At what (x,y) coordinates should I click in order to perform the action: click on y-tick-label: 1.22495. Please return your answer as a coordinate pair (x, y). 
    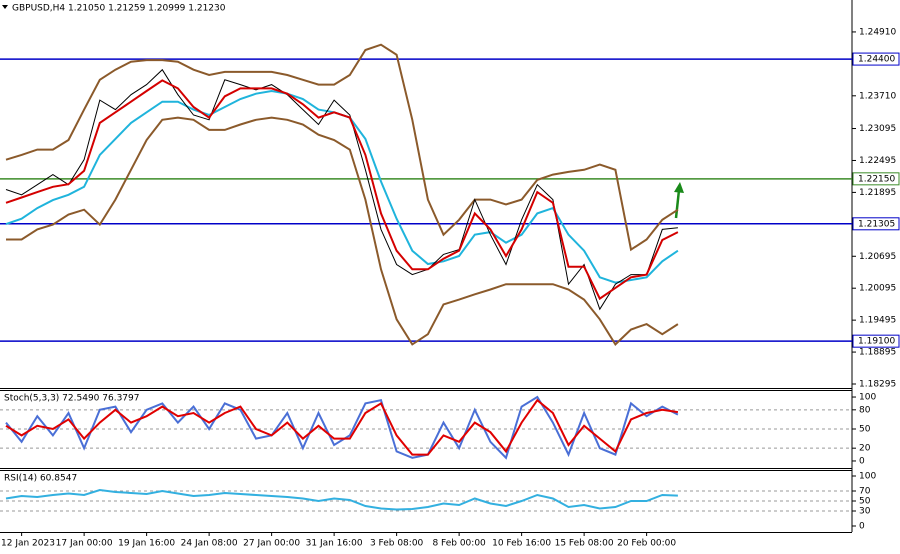
    Looking at the image, I should click on (877, 161).